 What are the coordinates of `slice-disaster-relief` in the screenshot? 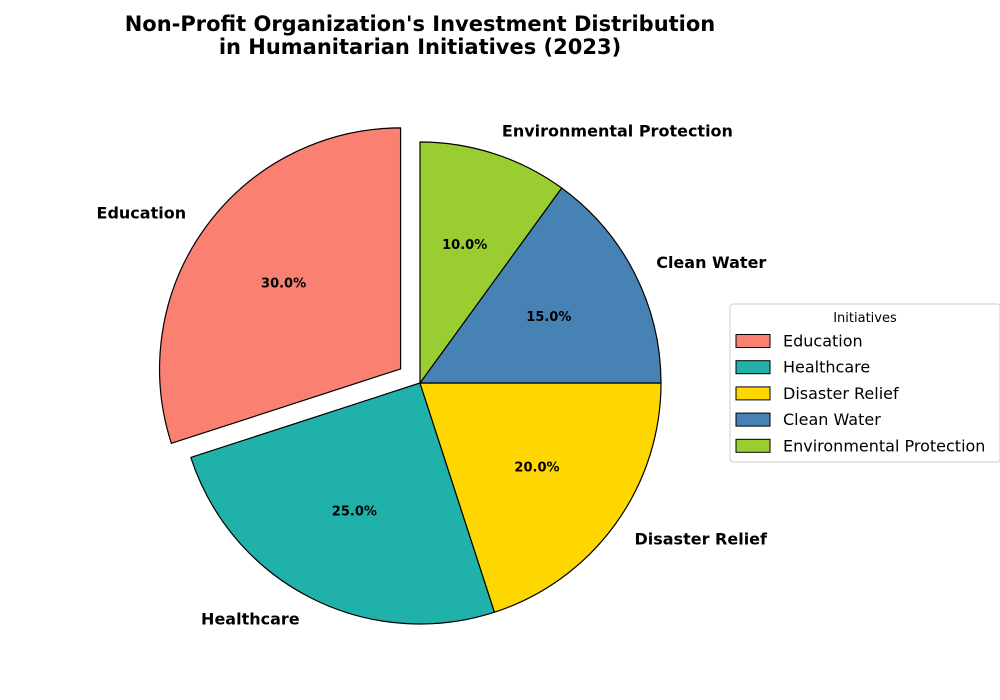 It's located at (540, 497).